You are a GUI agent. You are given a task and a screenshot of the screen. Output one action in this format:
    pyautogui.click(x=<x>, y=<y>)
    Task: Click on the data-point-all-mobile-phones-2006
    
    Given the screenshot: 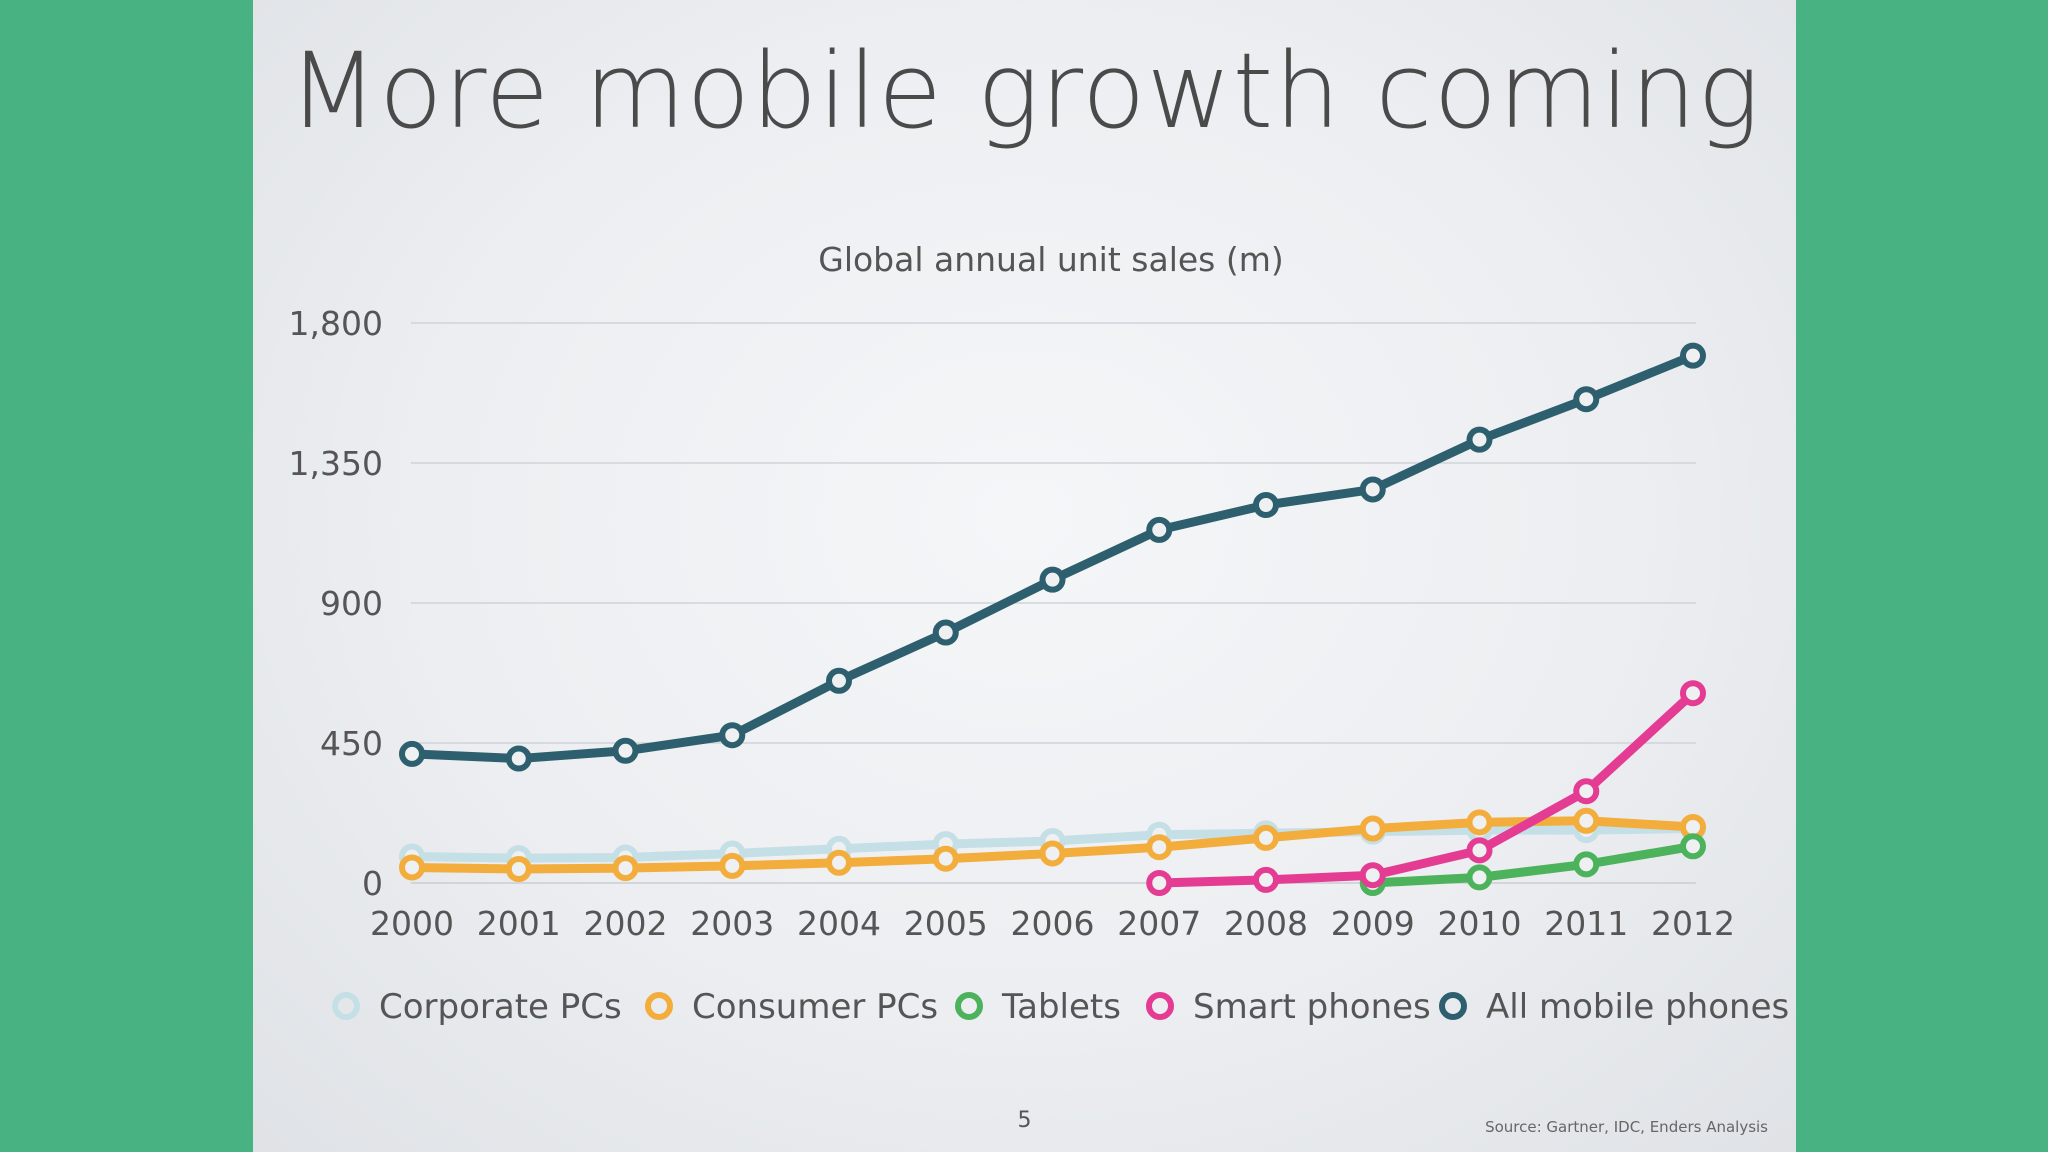 What is the action you would take?
    pyautogui.click(x=1052, y=579)
    